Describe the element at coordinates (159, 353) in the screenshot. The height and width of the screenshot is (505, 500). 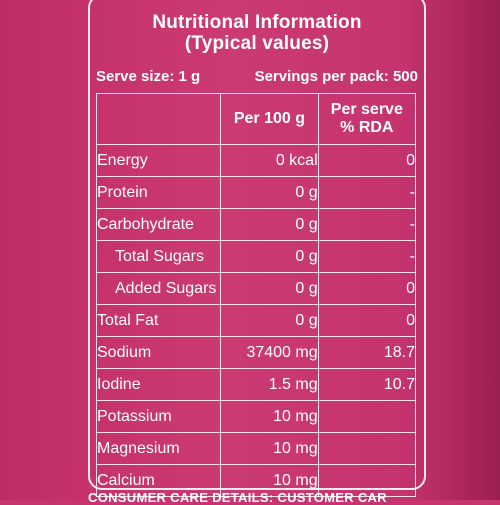
I see `nutrient-name: Sodium` at that location.